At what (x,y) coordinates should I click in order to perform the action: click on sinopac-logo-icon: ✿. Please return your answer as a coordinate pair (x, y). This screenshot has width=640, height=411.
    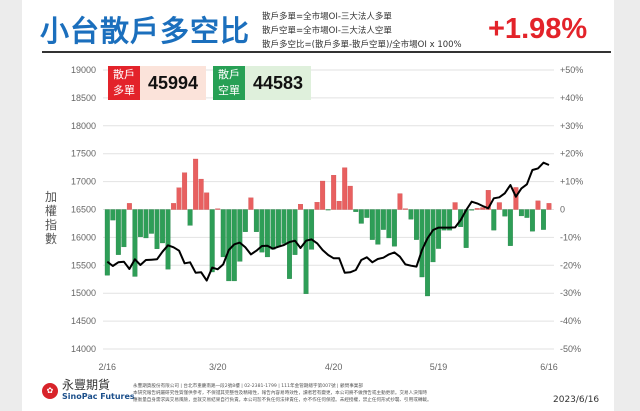
    Looking at the image, I should click on (50, 391).